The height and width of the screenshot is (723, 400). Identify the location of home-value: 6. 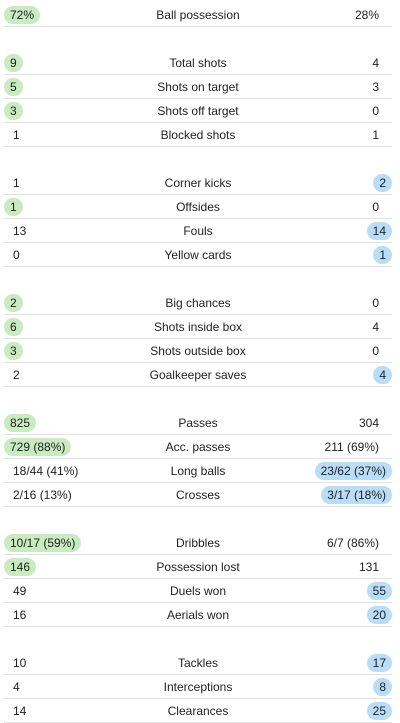
(13, 327).